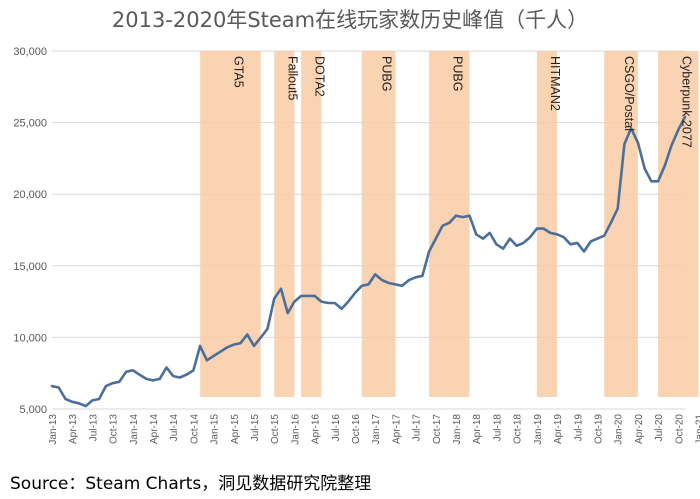 The width and height of the screenshot is (700, 499). Describe the element at coordinates (174, 428) in the screenshot. I see `x-tick-label: Jul-14` at that location.